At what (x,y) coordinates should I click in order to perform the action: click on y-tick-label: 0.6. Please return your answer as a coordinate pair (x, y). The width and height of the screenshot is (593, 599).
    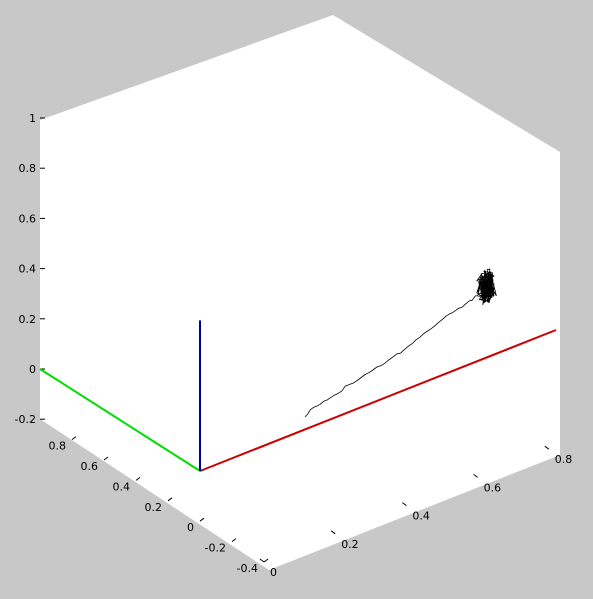
    Looking at the image, I should click on (90, 466).